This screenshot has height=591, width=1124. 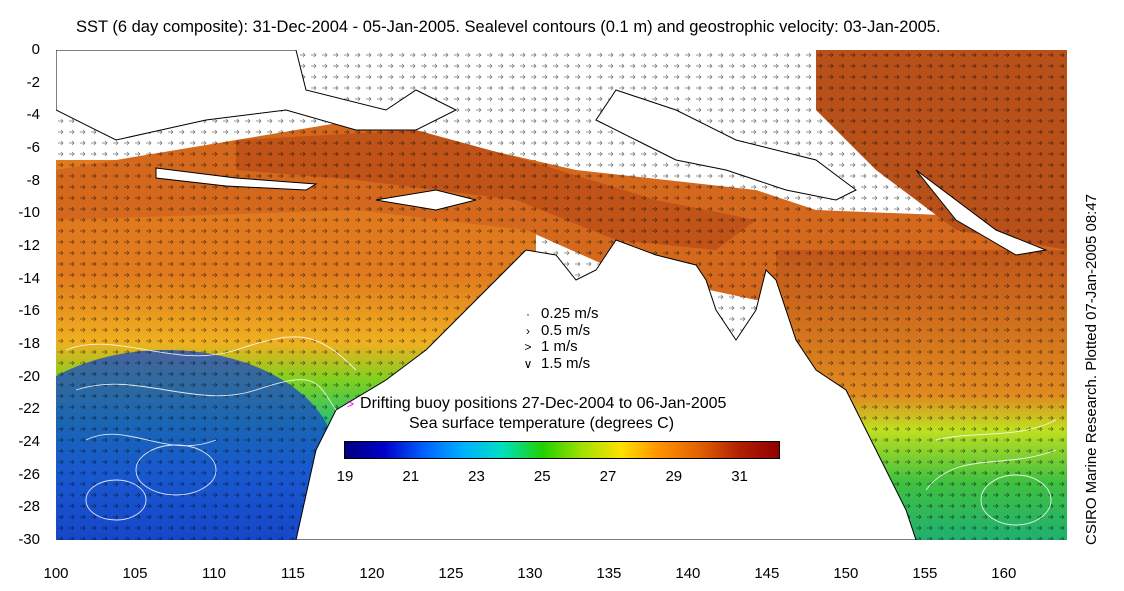 What do you see at coordinates (29, 376) in the screenshot?
I see `y-tick-label: -20` at bounding box center [29, 376].